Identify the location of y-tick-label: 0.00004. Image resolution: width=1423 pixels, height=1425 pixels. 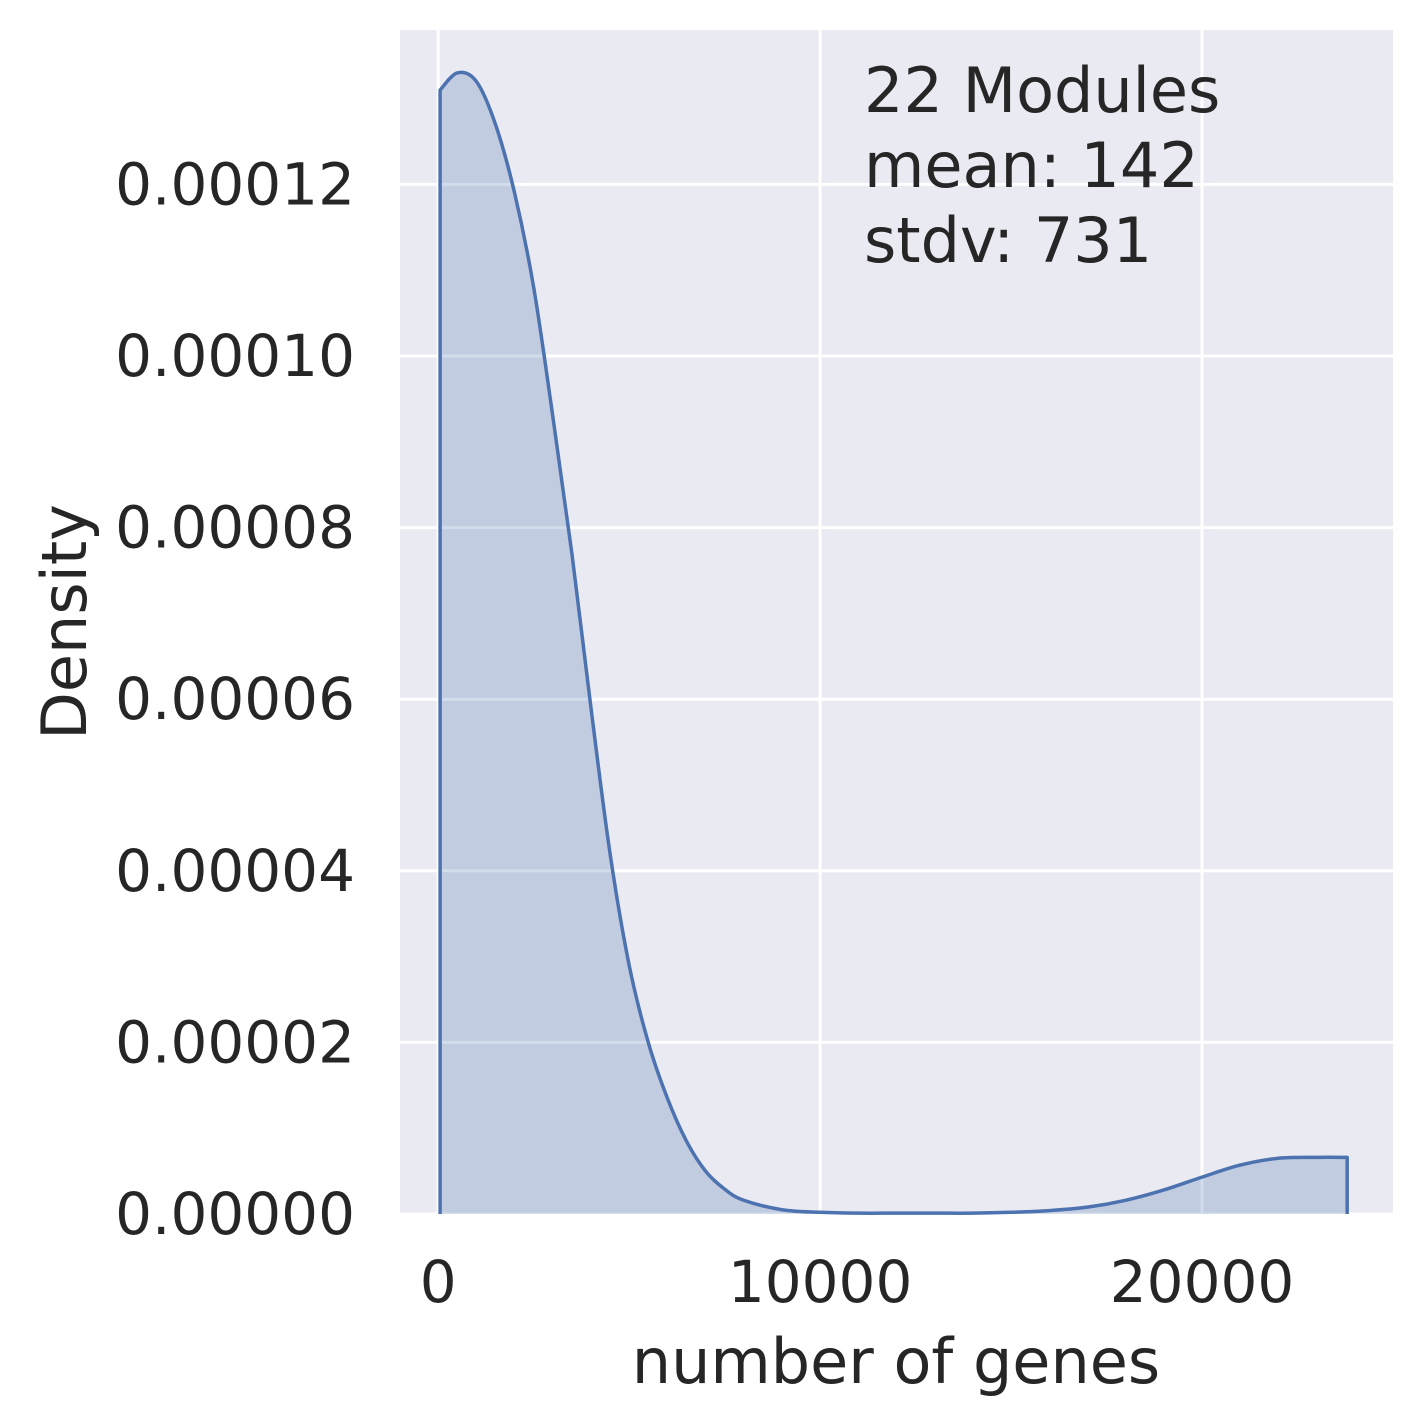
(235, 871).